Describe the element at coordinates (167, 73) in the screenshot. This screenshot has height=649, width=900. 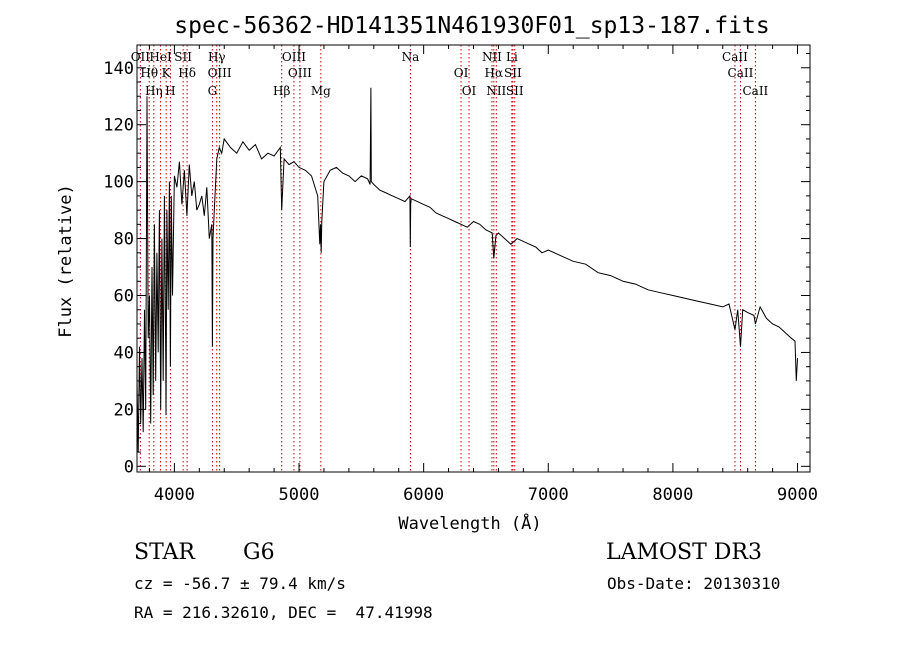
I see `line-marker-label: K` at that location.